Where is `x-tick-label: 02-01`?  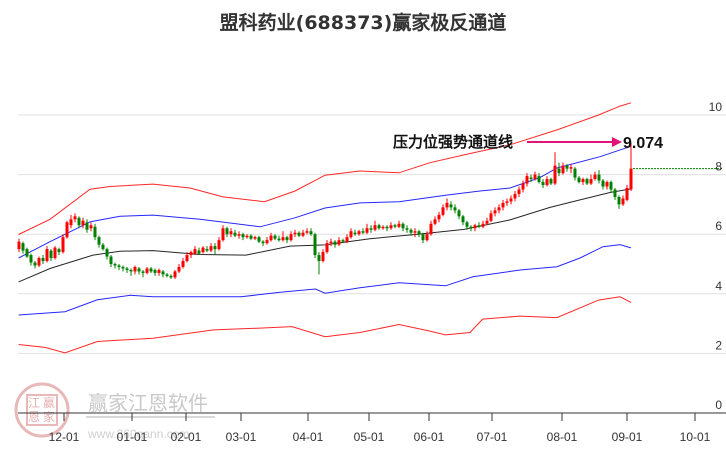 x-tick-label: 02-01 is located at coordinates (186, 437).